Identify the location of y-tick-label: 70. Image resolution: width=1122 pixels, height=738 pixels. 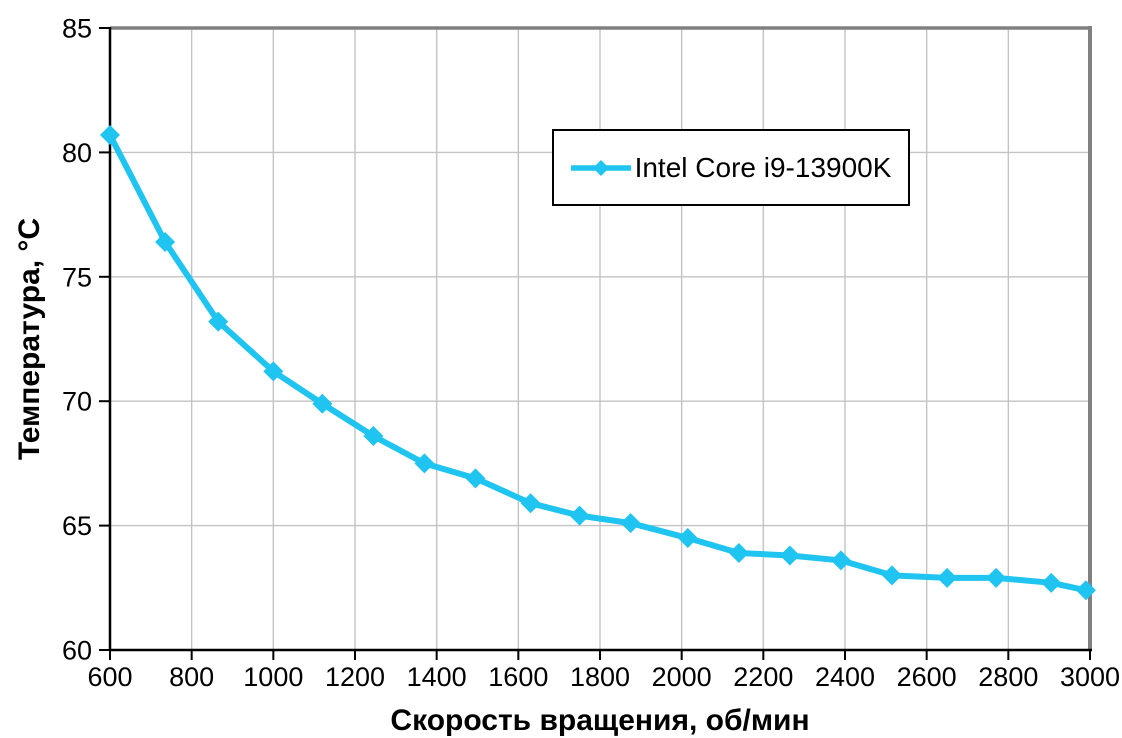
(77, 402).